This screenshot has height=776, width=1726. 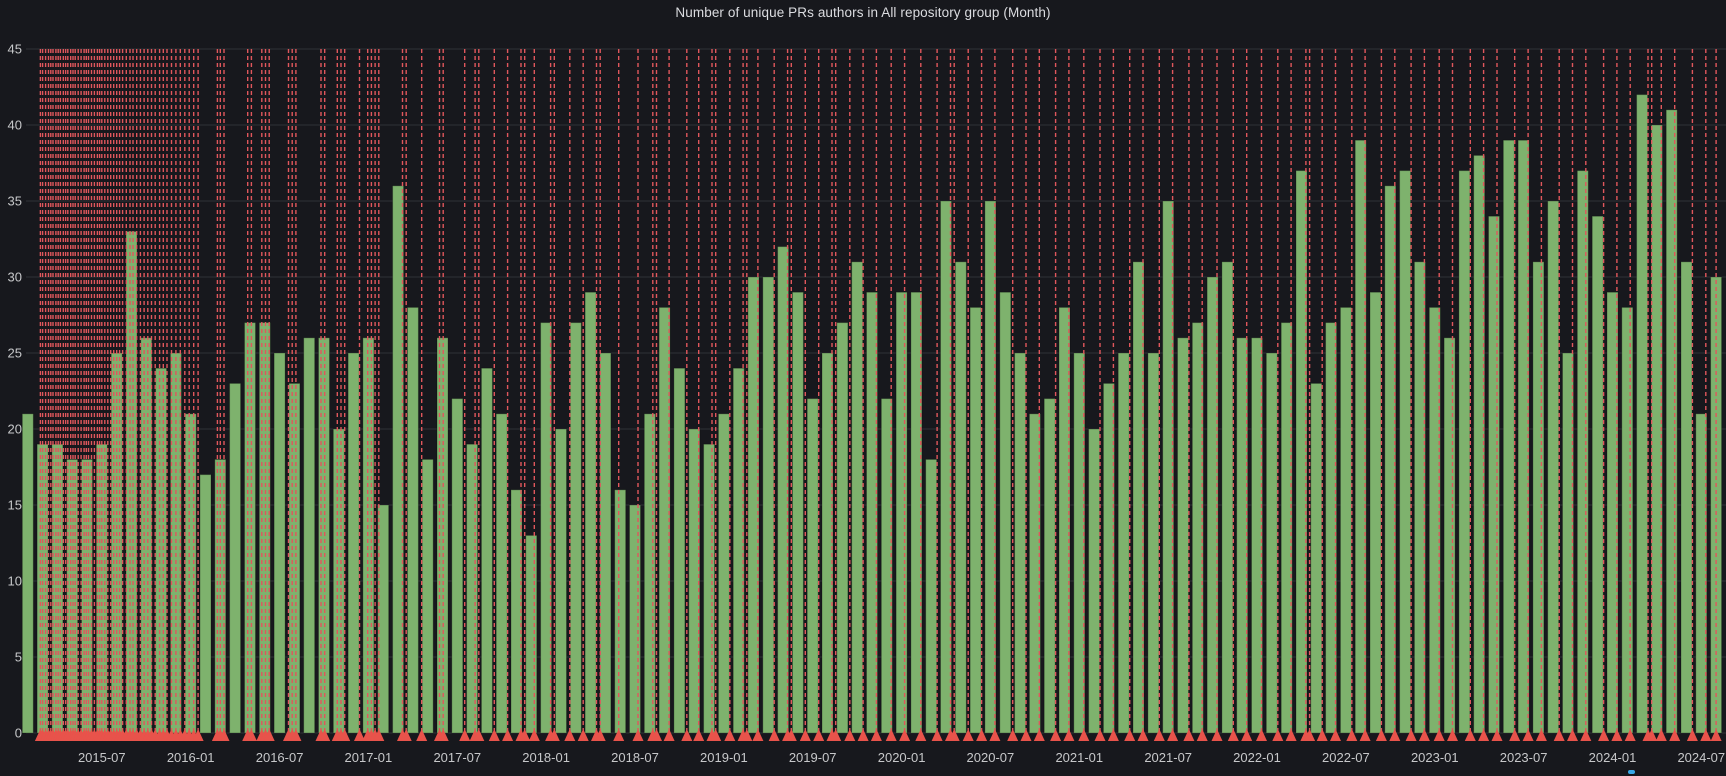 What do you see at coordinates (946, 467) in the screenshot?
I see `bar-2020-04: 2020-04: 35` at bounding box center [946, 467].